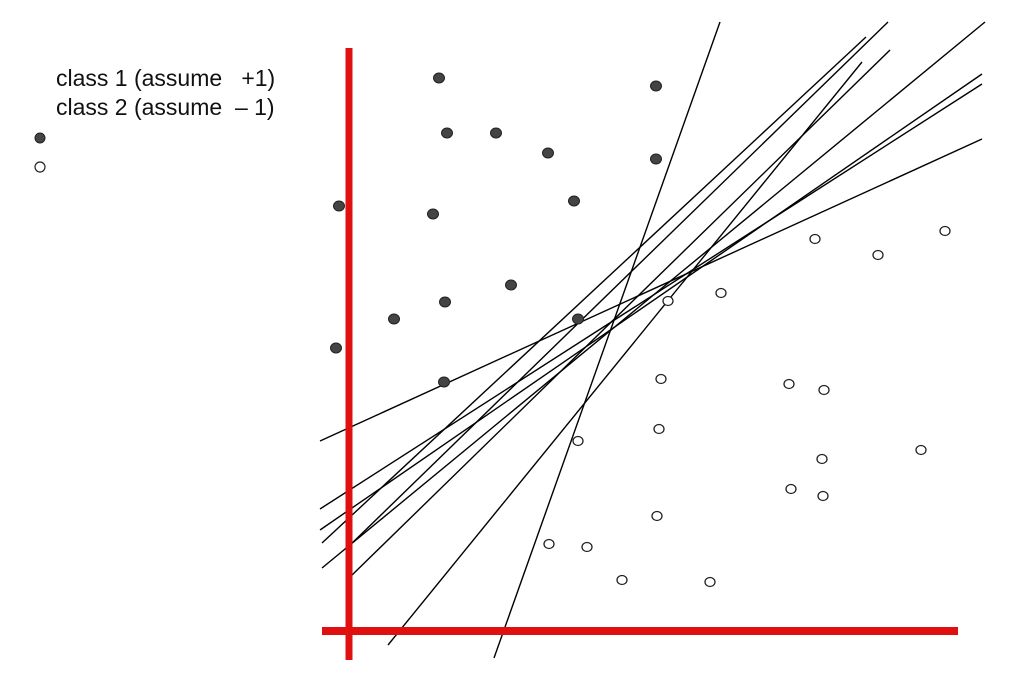 This screenshot has width=1032, height=688. Describe the element at coordinates (165, 107) in the screenshot. I see `legend-label-class-2: class 2 (assume – 1)` at that location.